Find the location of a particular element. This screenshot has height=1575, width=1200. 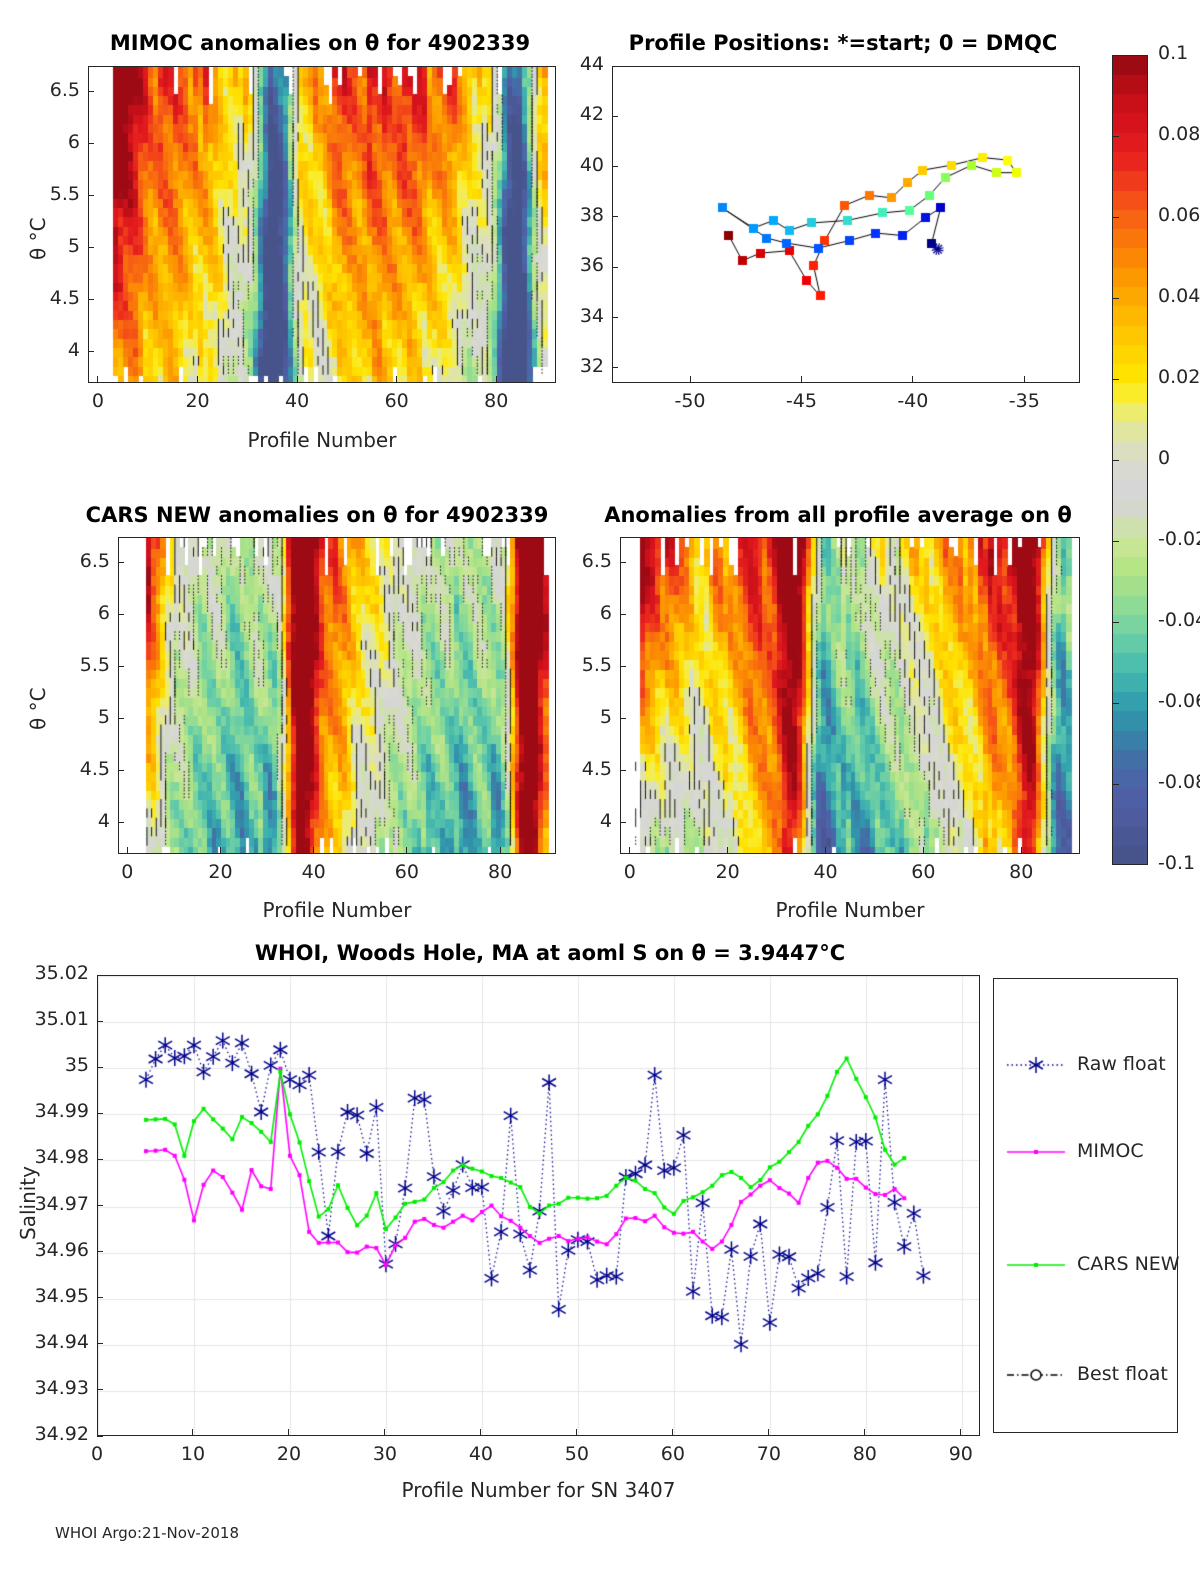

positions-xtick-label-2: -40 is located at coordinates (913, 401).